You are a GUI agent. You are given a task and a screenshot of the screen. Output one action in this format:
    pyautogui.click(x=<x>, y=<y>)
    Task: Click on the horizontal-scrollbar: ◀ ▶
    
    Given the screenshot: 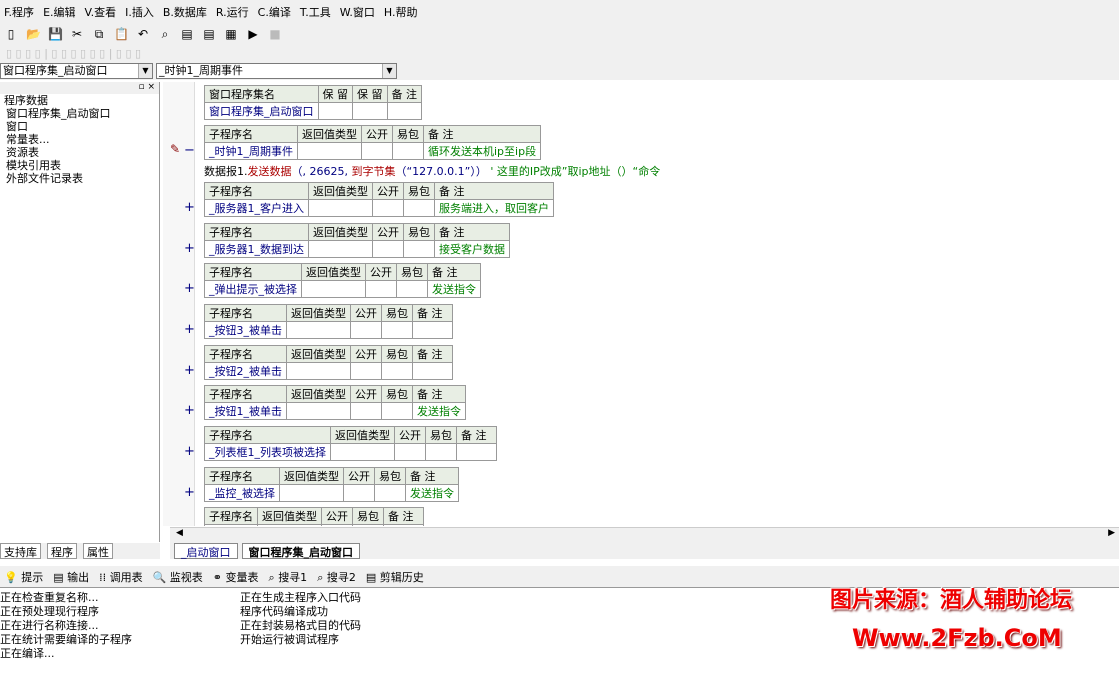 What is the action you would take?
    pyautogui.click(x=644, y=535)
    